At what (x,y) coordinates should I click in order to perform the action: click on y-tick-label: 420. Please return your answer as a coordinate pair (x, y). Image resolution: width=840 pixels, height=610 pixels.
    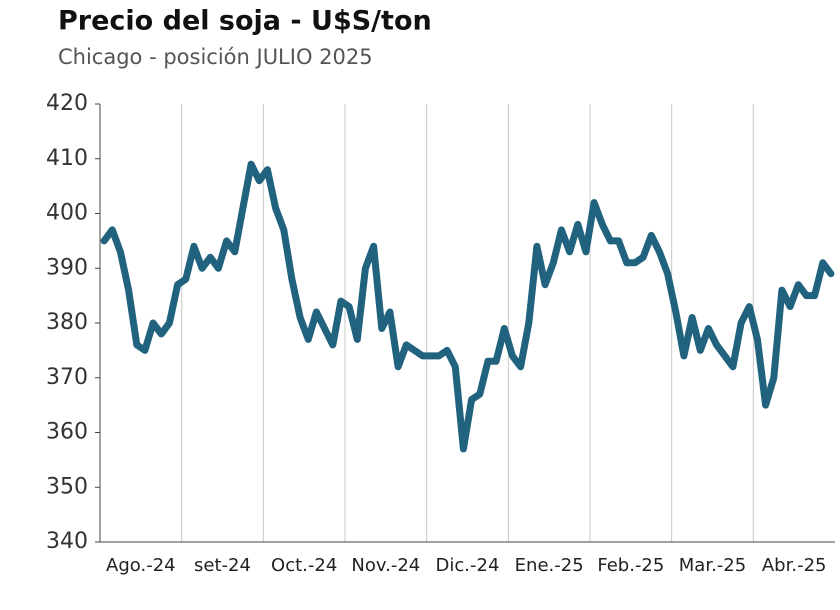
    Looking at the image, I should click on (67, 103).